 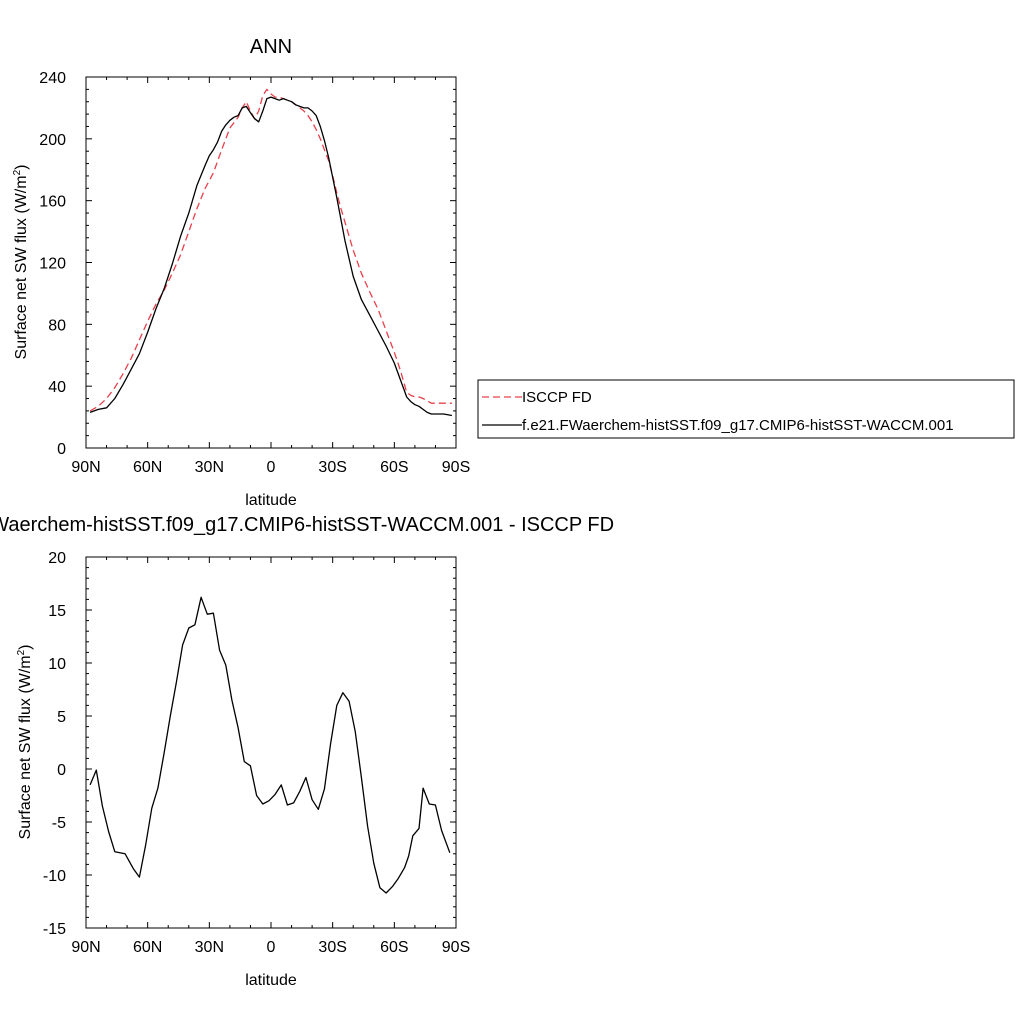 What do you see at coordinates (52, 78) in the screenshot?
I see `y-tick-label: 240` at bounding box center [52, 78].